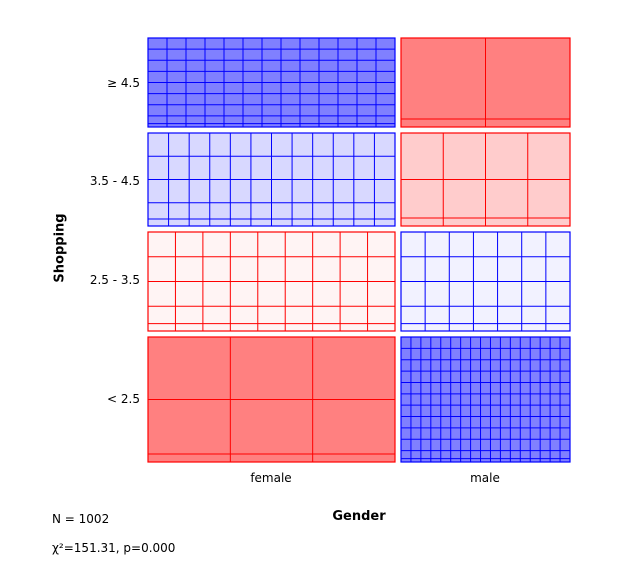 This screenshot has height=566, width=636. What do you see at coordinates (60, 248) in the screenshot?
I see `y-axis-label: Shopping` at bounding box center [60, 248].